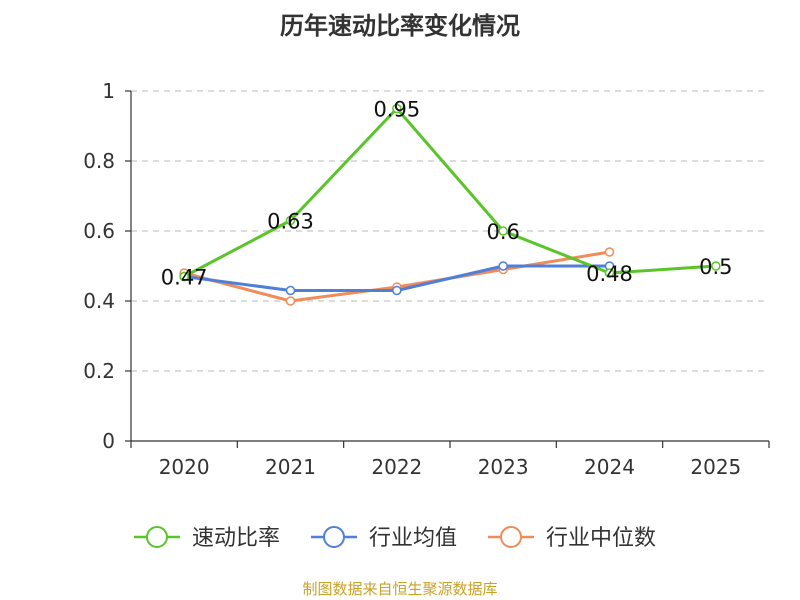 The width and height of the screenshot is (800, 600). Describe the element at coordinates (609, 467) in the screenshot. I see `x-tick-label: 2024` at that location.